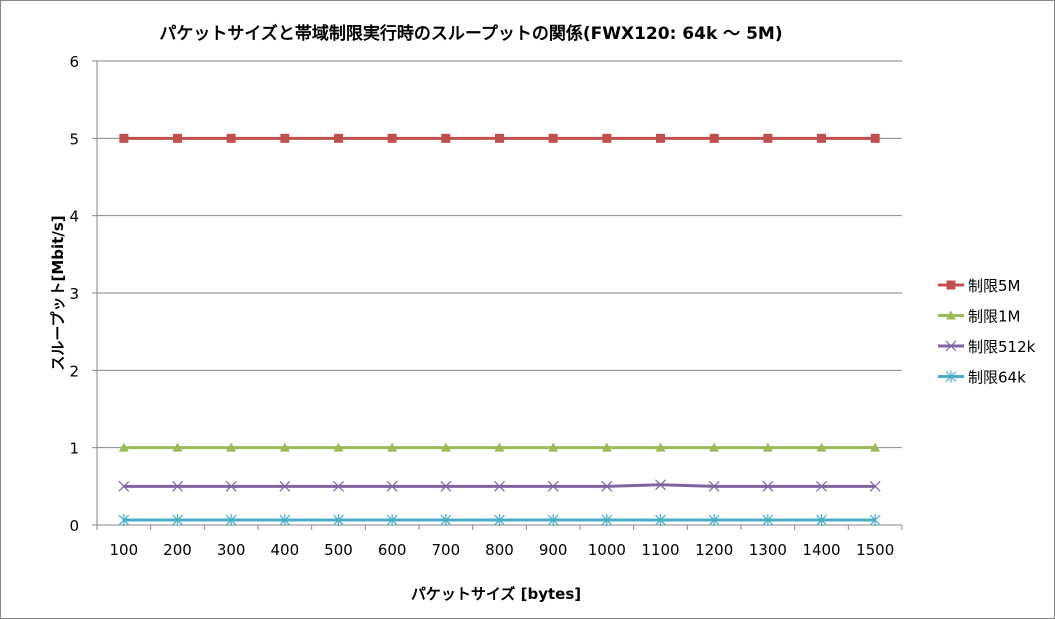 The width and height of the screenshot is (1055, 619). Describe the element at coordinates (74, 62) in the screenshot. I see `y-tick-label: 6` at that location.